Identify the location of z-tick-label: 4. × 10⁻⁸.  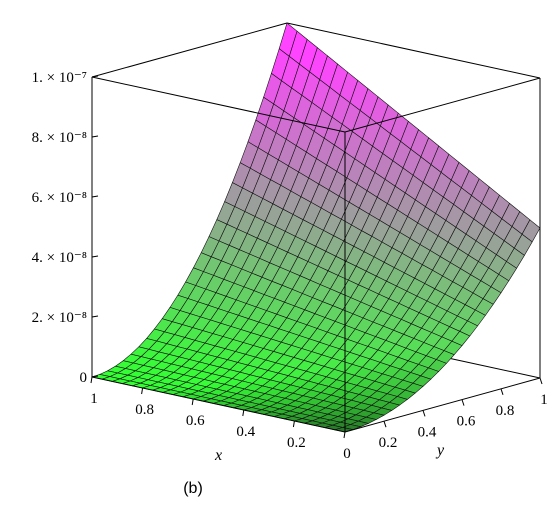
(59, 258).